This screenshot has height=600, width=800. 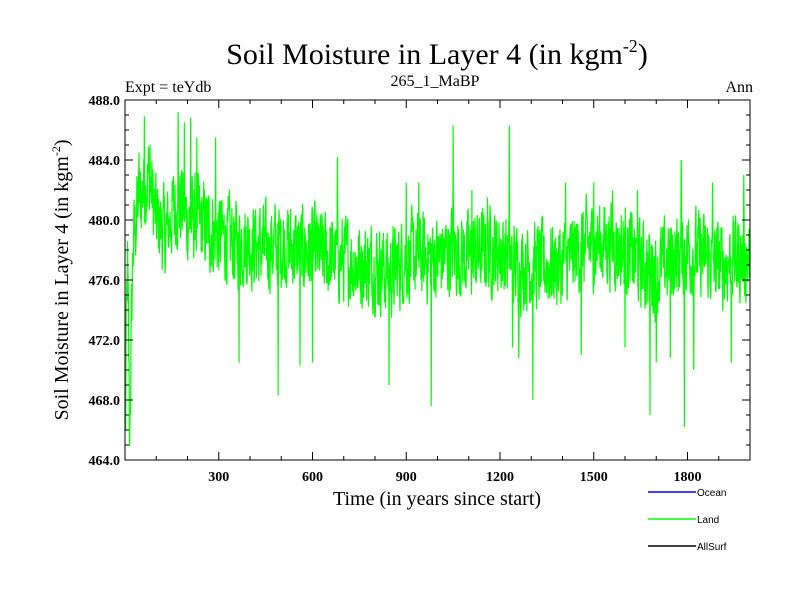 I want to click on y-tick-label: 480.0, so click(x=105, y=221).